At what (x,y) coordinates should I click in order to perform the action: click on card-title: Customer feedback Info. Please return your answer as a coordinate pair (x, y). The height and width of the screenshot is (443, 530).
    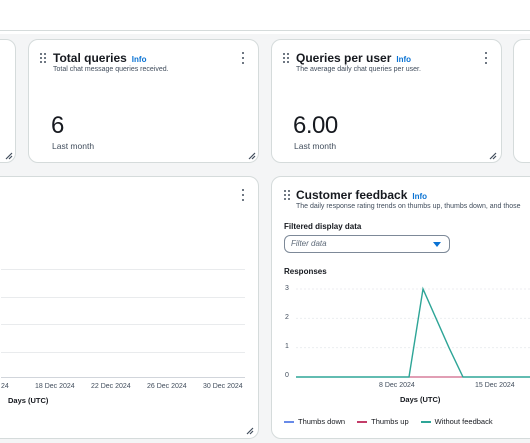
    Looking at the image, I should click on (362, 195).